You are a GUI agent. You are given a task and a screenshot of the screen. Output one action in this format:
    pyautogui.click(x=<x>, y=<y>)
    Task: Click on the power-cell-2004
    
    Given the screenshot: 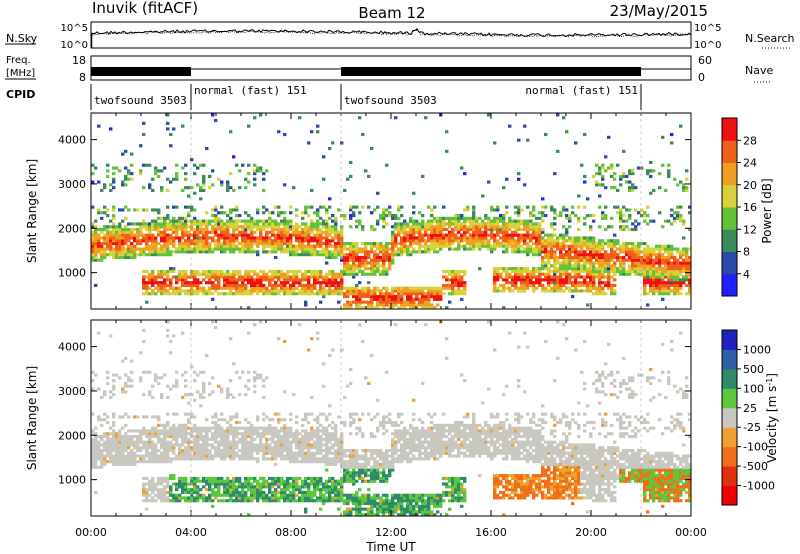 What is the action you would take?
    pyautogui.click(x=396, y=252)
    